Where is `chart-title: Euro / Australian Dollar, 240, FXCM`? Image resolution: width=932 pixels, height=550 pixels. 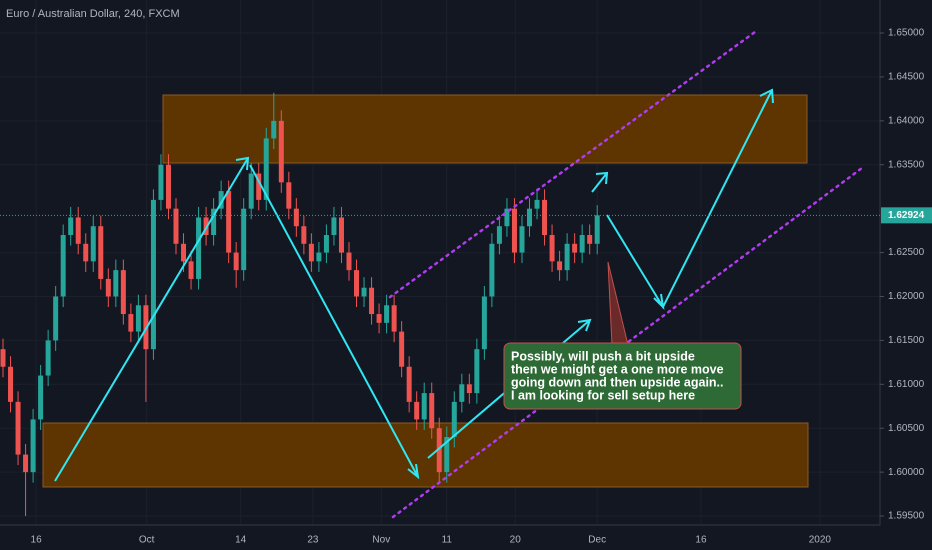
chart-title: Euro / Australian Dollar, 240, FXCM is located at coordinates (93, 14).